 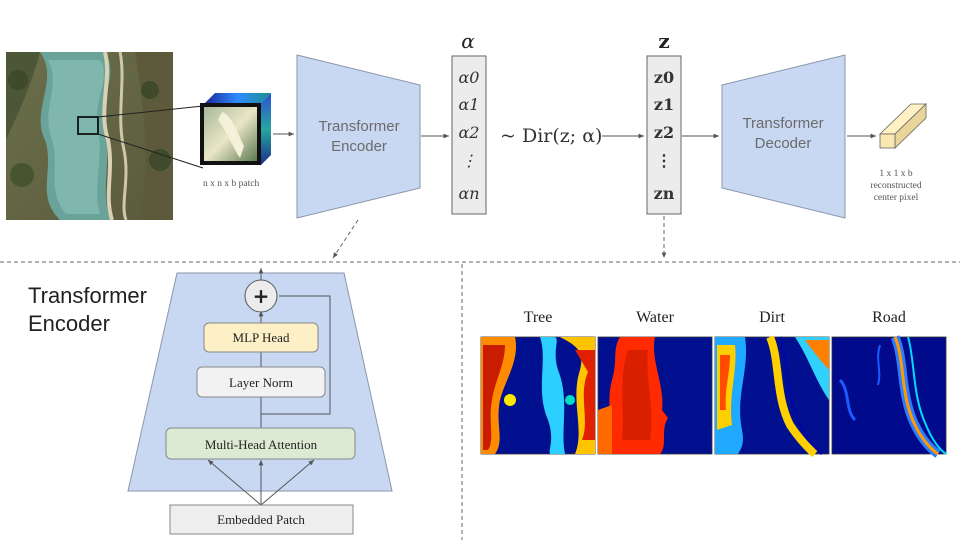 I want to click on map-label-tree: Tree, so click(x=538, y=317).